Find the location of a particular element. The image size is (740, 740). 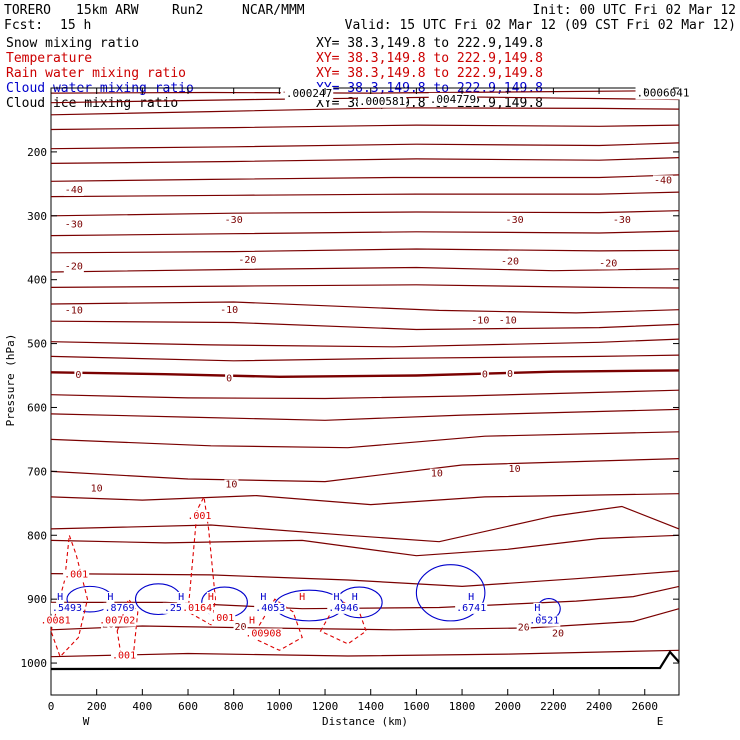

top-value-label: .000581 is located at coordinates (382, 101).